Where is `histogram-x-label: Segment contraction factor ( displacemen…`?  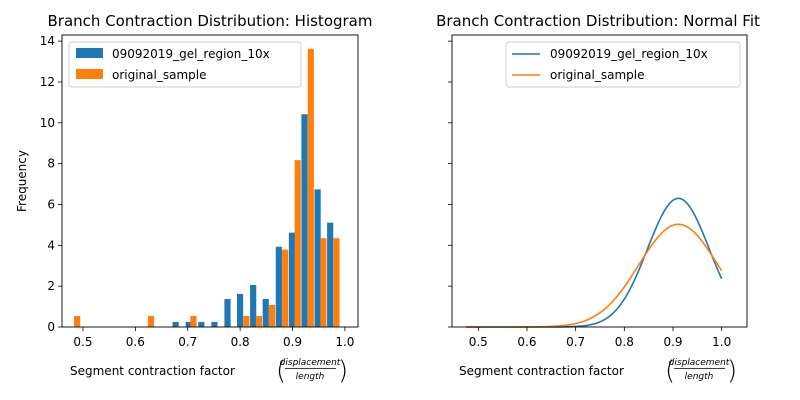 histogram-x-label: Segment contraction factor ( displacemen… is located at coordinates (209, 371).